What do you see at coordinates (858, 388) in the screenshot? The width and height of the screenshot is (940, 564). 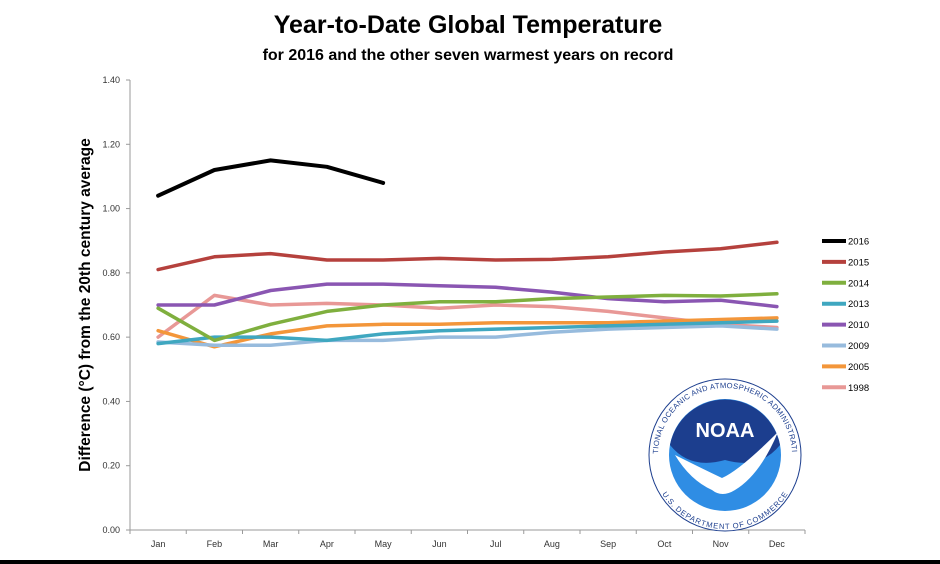 I see `legend-label-1998: 1998` at bounding box center [858, 388].